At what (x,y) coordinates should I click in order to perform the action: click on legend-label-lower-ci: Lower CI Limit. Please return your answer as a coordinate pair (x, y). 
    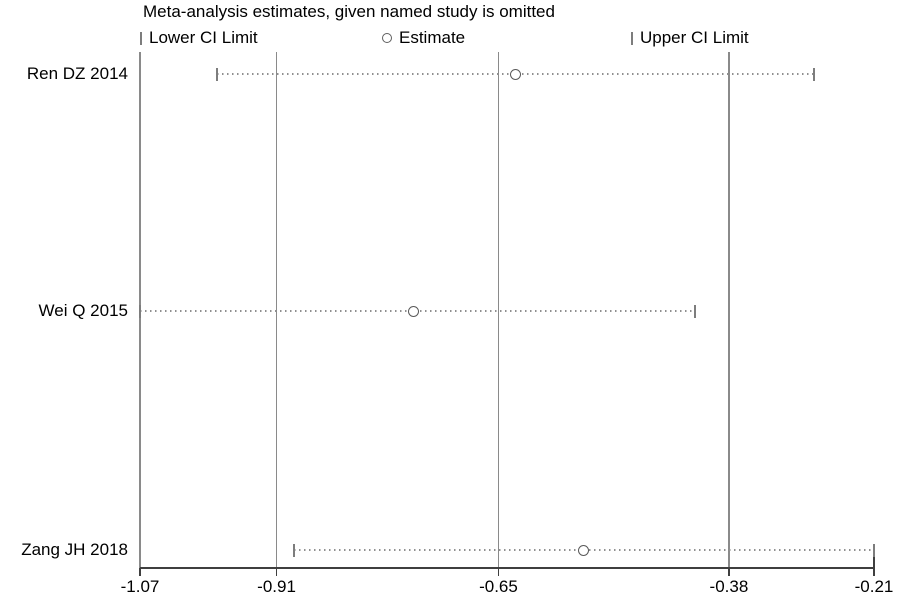
    Looking at the image, I should click on (203, 37).